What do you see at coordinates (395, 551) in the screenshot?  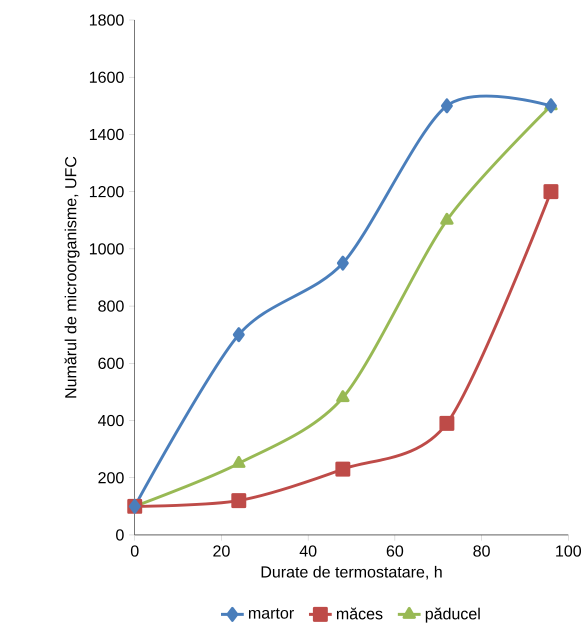 I see `x-tick-label: 60` at bounding box center [395, 551].